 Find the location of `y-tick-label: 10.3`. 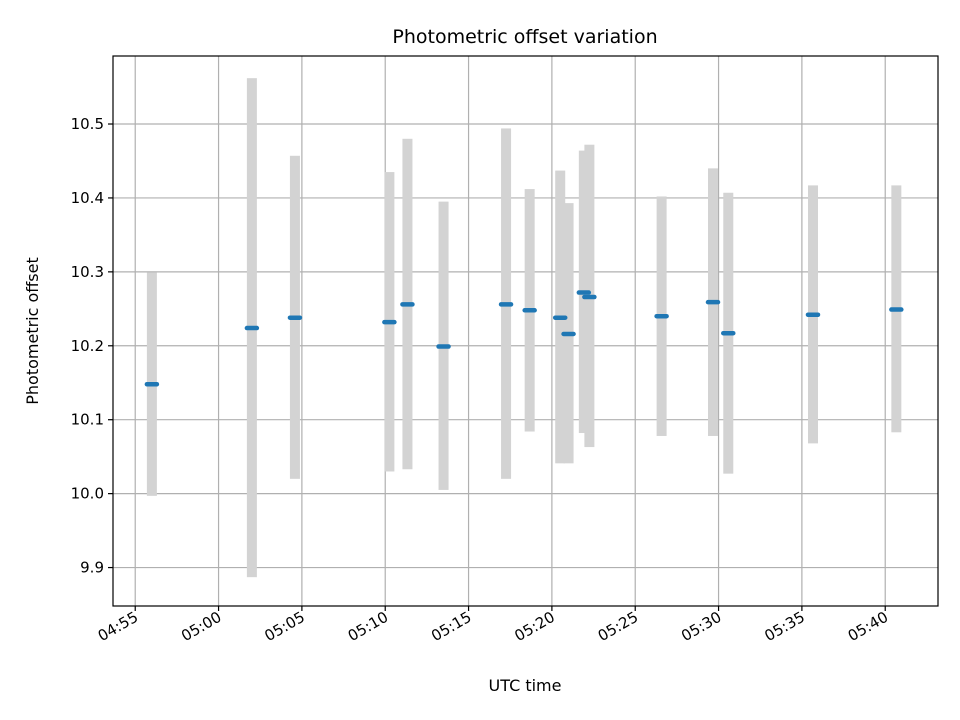

y-tick-label: 10.3 is located at coordinates (87, 272).